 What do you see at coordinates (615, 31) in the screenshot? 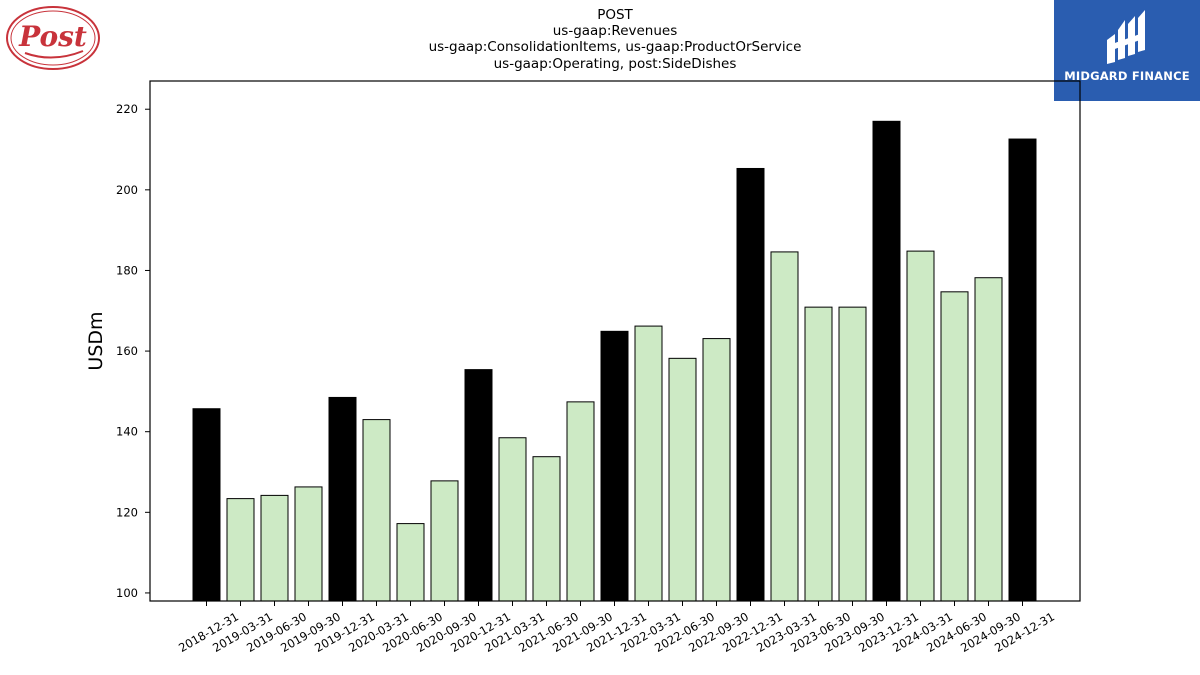
I see `chart-title-line-2: us-gaap:Revenues` at bounding box center [615, 31].